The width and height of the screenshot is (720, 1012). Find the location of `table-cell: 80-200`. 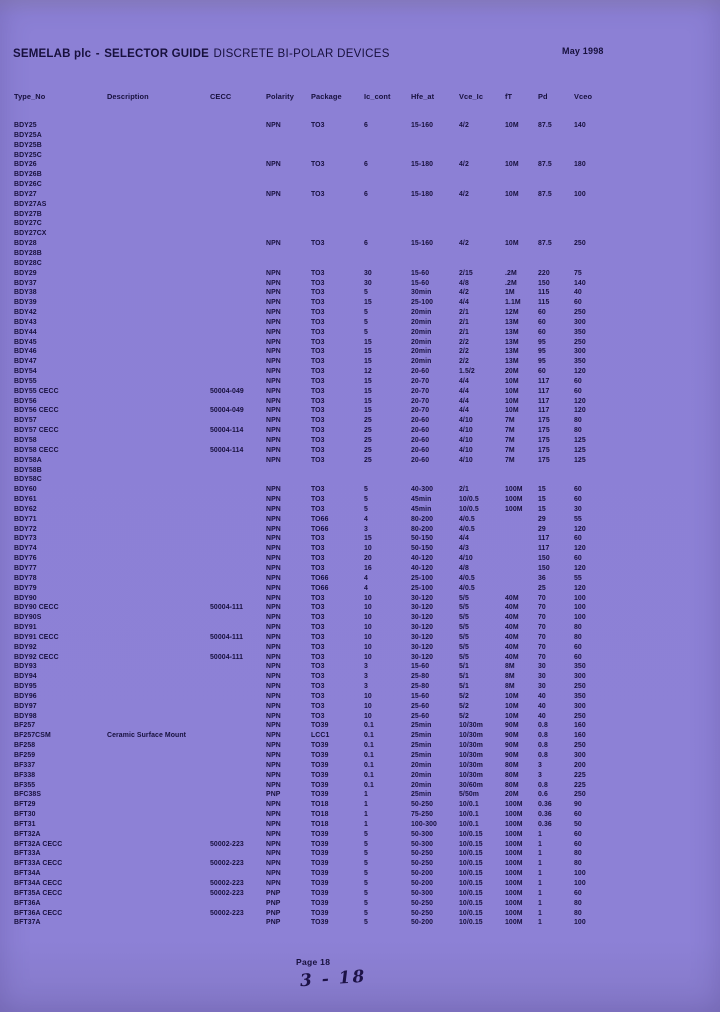

table-cell: 80-200 is located at coordinates (422, 519).